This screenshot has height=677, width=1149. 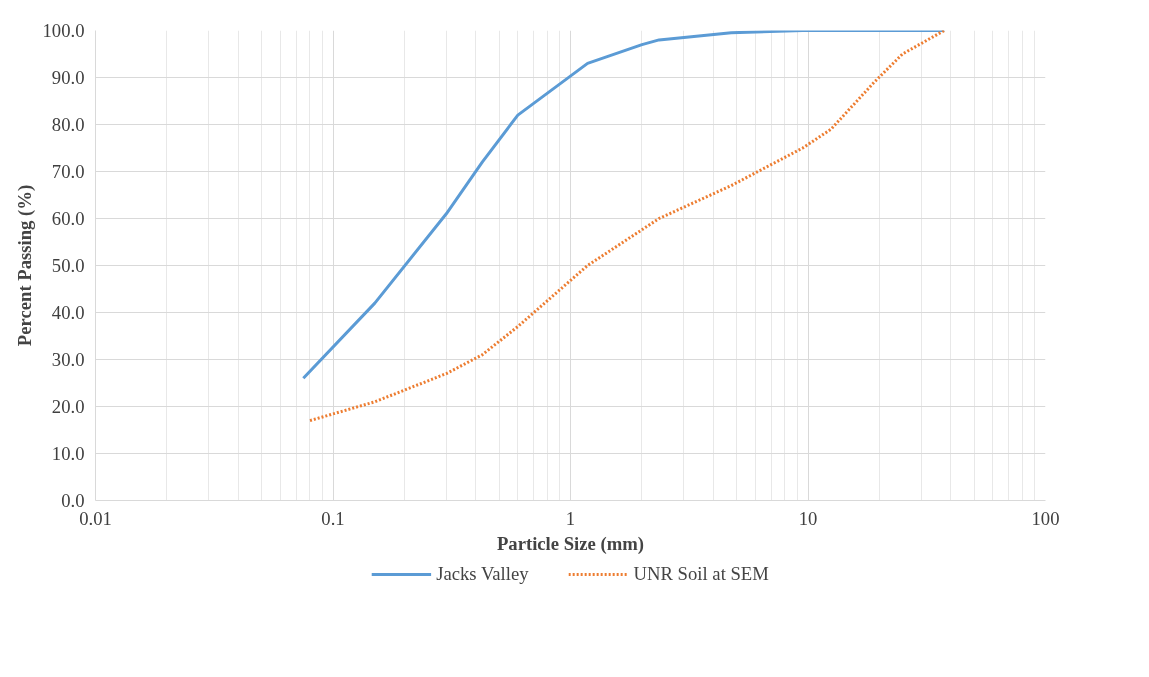 What do you see at coordinates (68, 171) in the screenshot?
I see `y-tick-label: 70.0` at bounding box center [68, 171].